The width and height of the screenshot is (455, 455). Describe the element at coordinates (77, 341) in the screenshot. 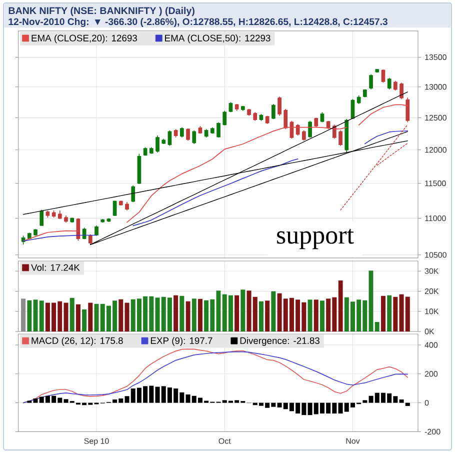

I see `legend-label: MACD (26, 12): 175.8` at that location.